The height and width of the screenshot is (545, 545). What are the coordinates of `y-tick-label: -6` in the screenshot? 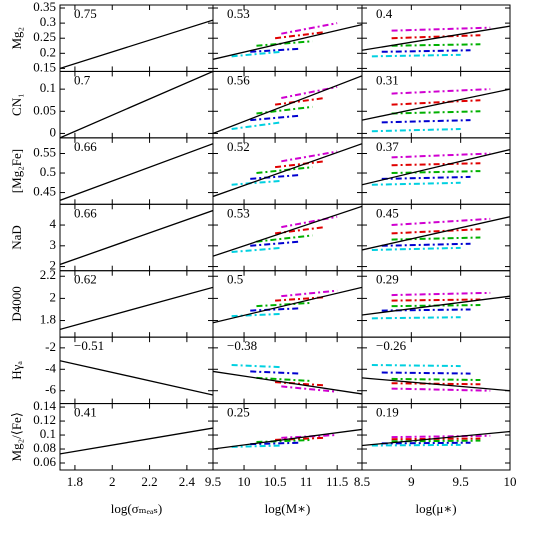 It's located at (50, 389).